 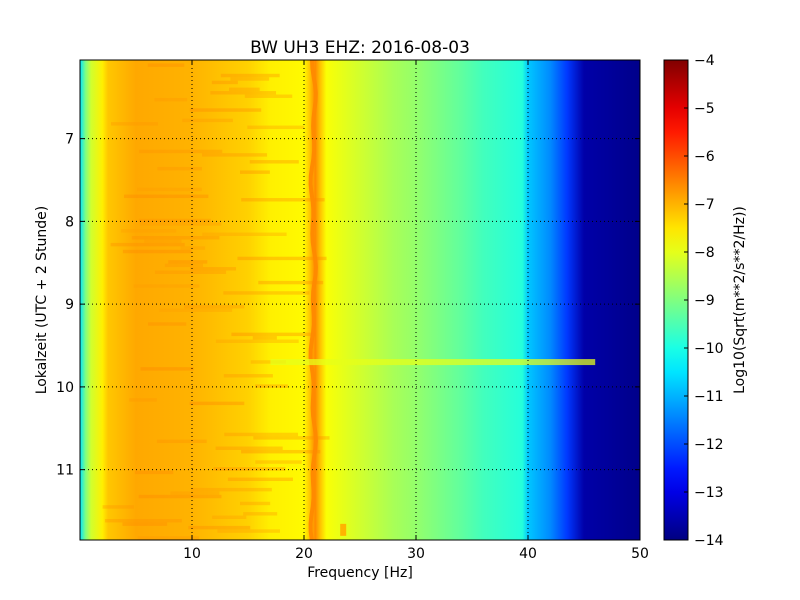 What do you see at coordinates (740, 300) in the screenshot?
I see `colorbar-label: Log10(Sqrt(m**2/s**2/Hz))` at bounding box center [740, 300].